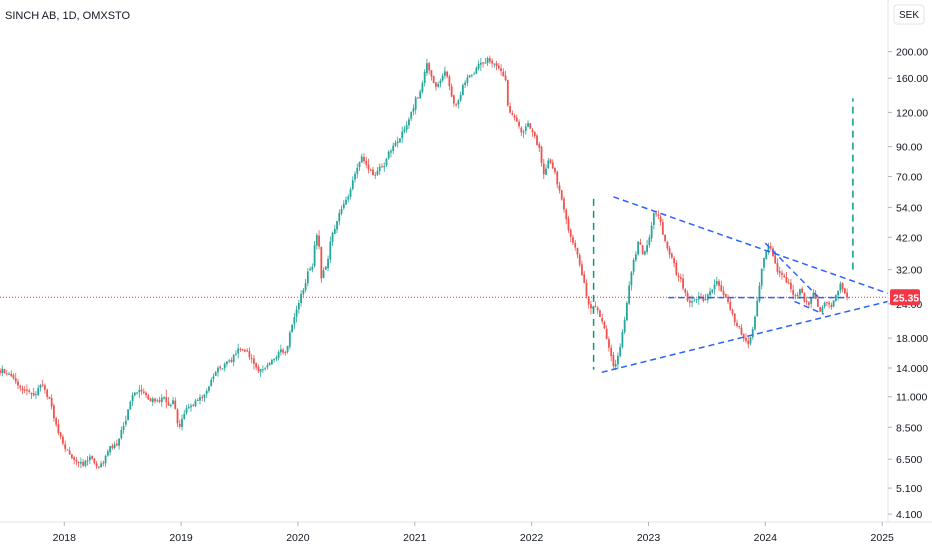 This screenshot has width=932, height=550. Describe the element at coordinates (791, 270) in the screenshot. I see `inner-upper-trendline` at that location.